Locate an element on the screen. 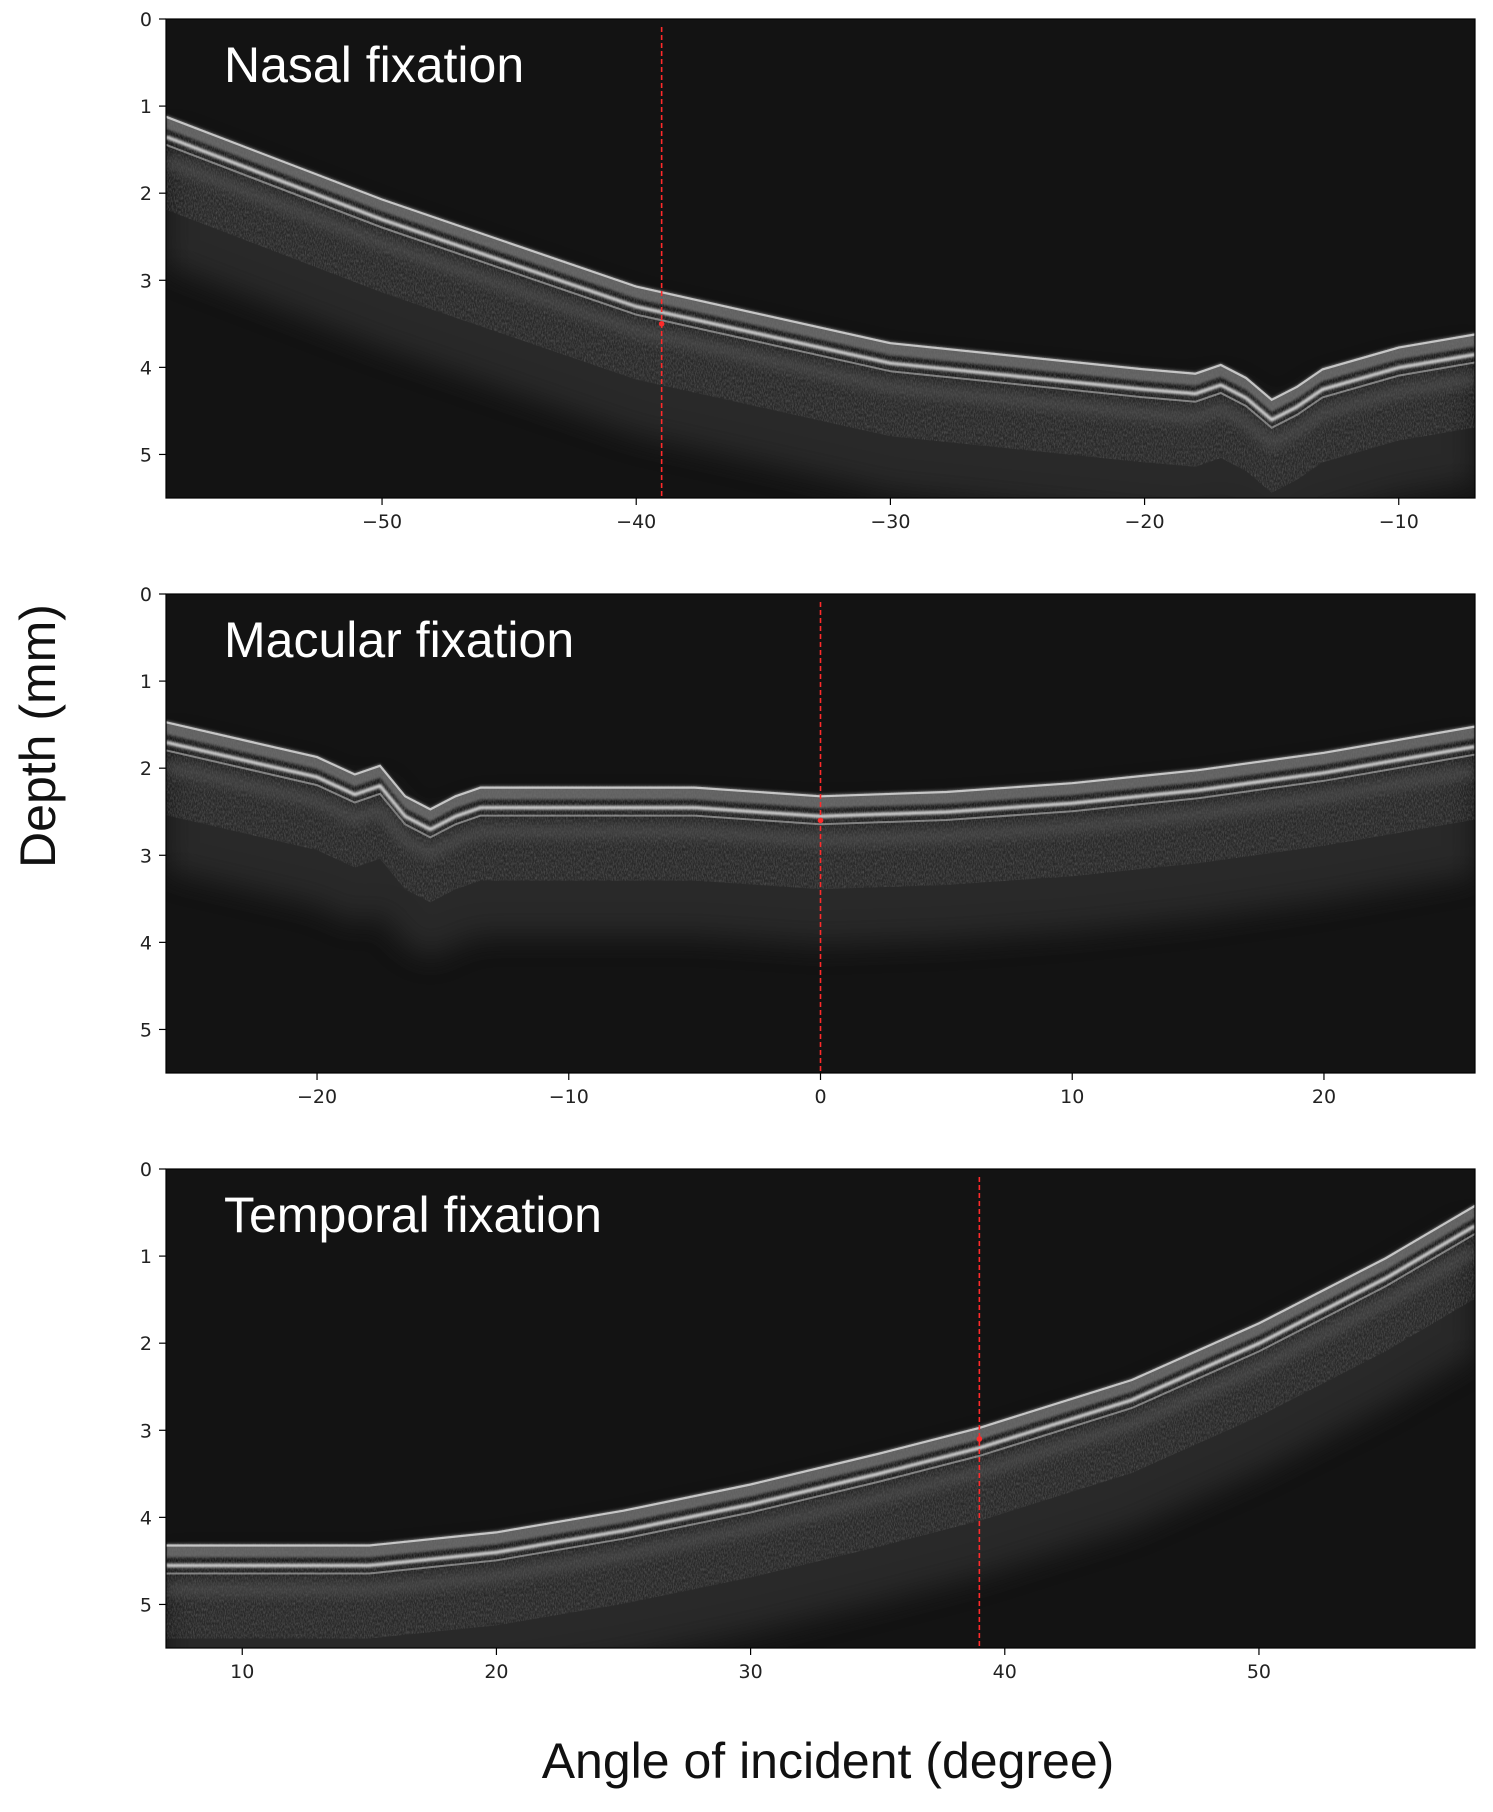 The width and height of the screenshot is (1493, 1812). x-tick-label: 40 is located at coordinates (1005, 1672).